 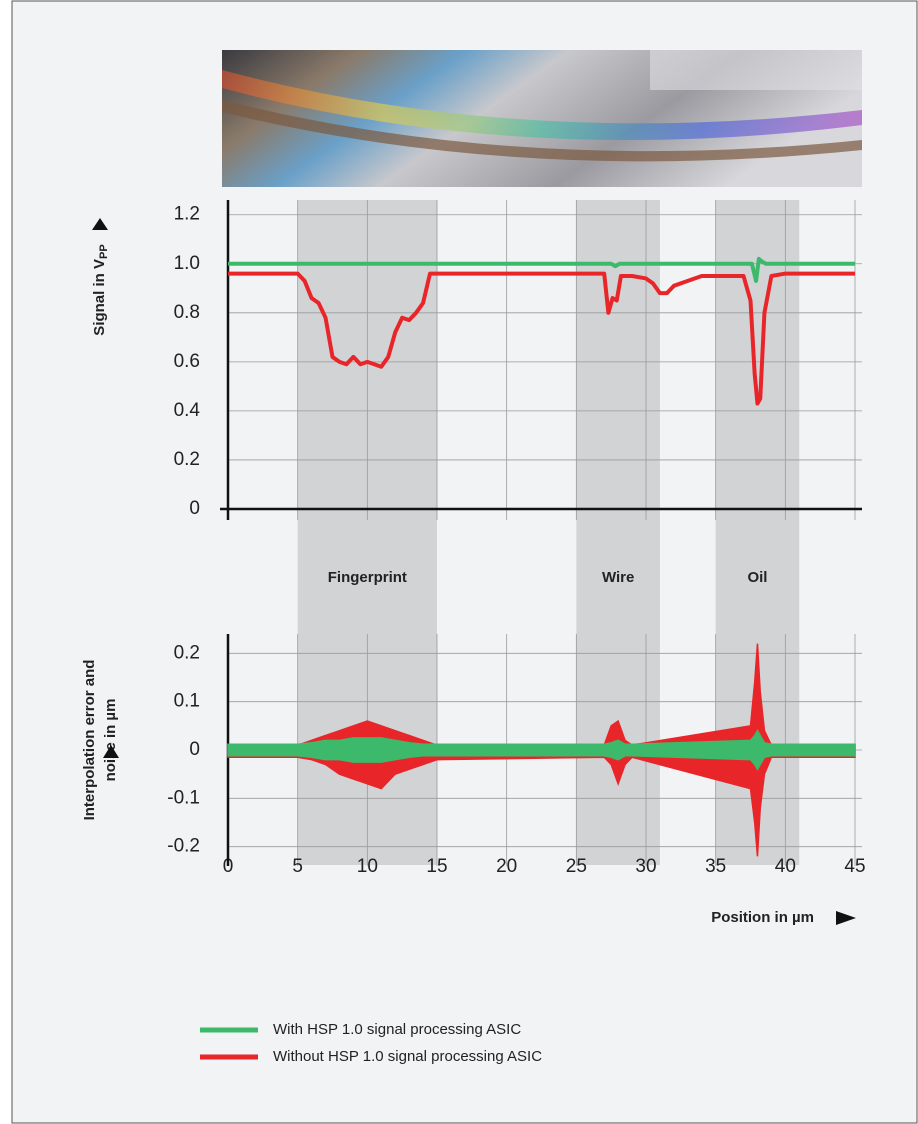 What do you see at coordinates (436, 866) in the screenshot?
I see `x-tick-label: 15` at bounding box center [436, 866].